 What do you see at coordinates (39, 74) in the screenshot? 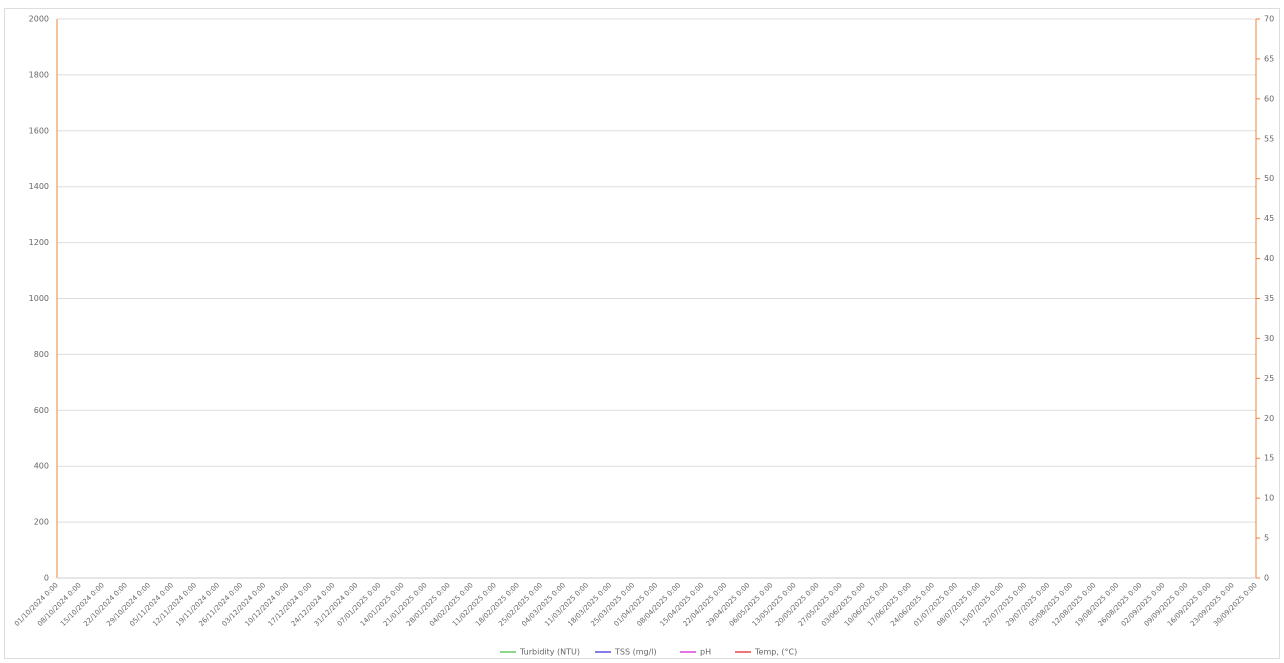
I see `y-tick-label: 1800` at bounding box center [39, 74].